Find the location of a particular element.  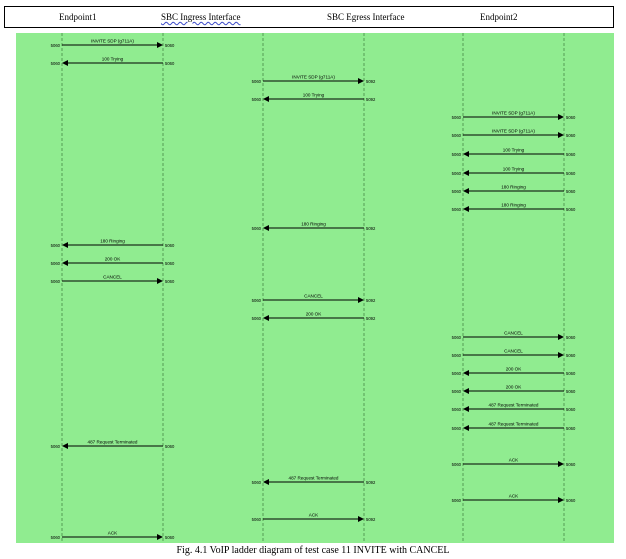

message-1: INVITE SDP (g711A) 5060 5060 is located at coordinates (113, 43).